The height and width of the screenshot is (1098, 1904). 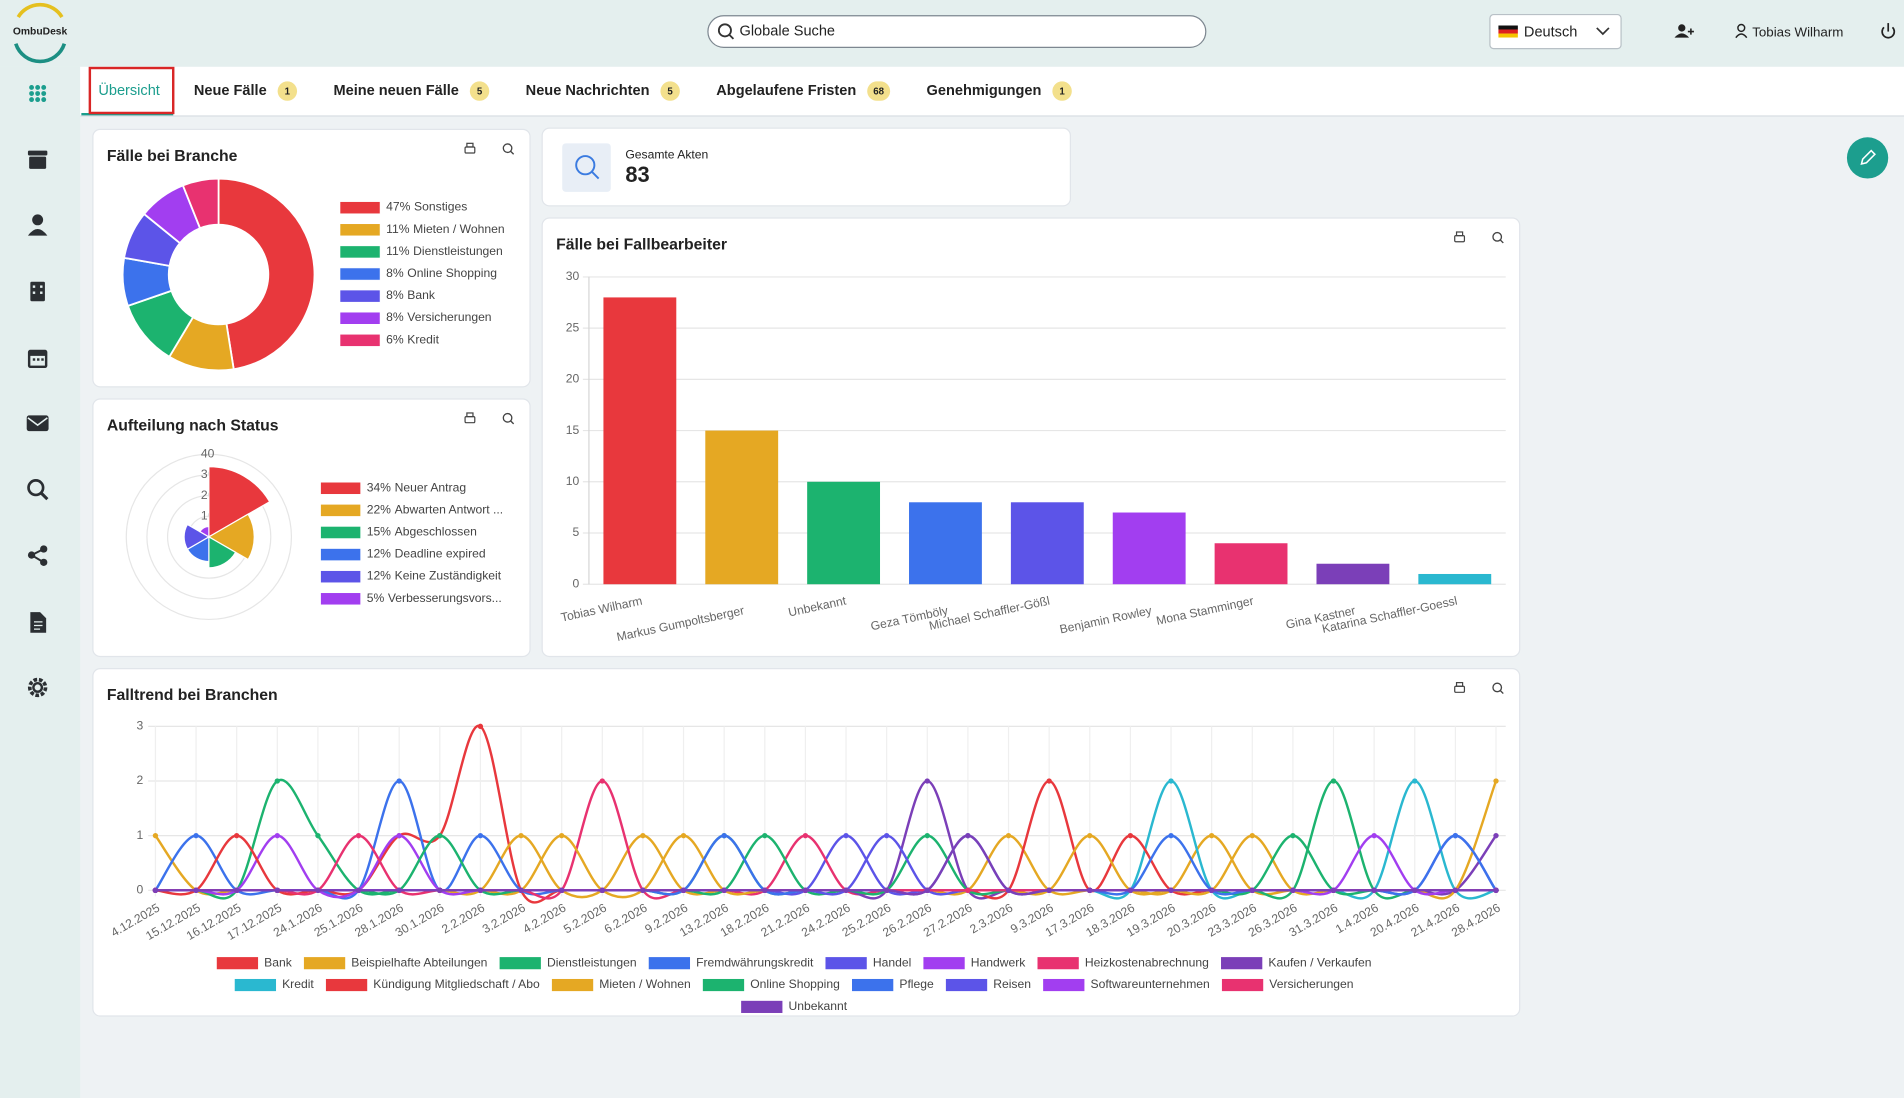 I want to click on search-box, so click(x=957, y=31).